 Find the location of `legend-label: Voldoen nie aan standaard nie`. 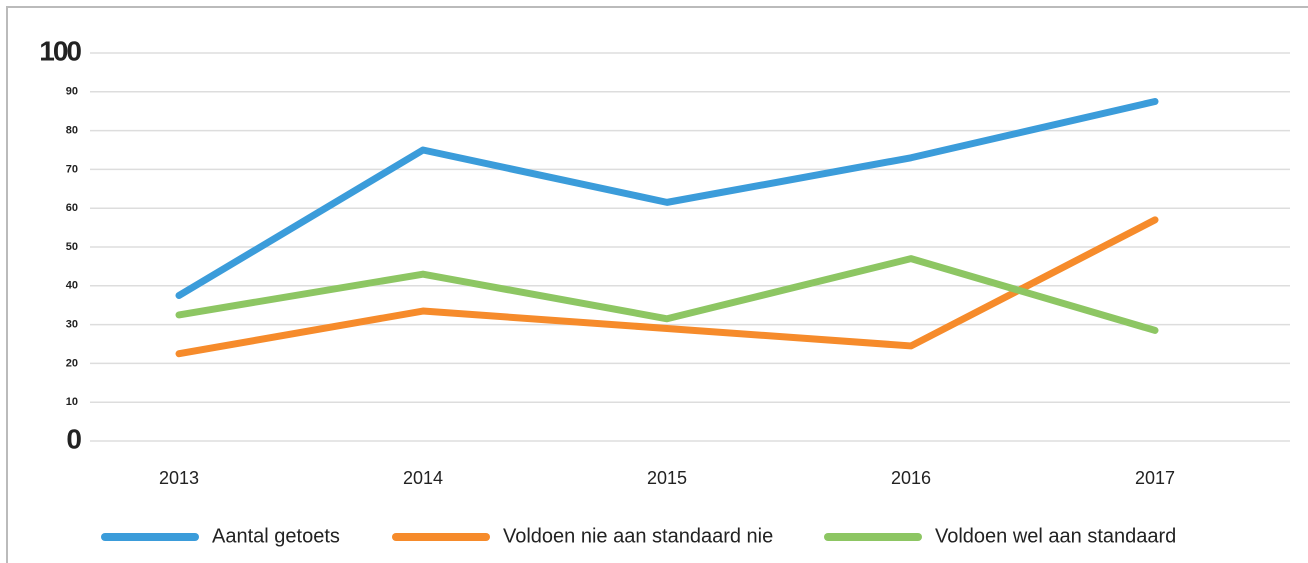

legend-label: Voldoen nie aan standaard nie is located at coordinates (638, 536).